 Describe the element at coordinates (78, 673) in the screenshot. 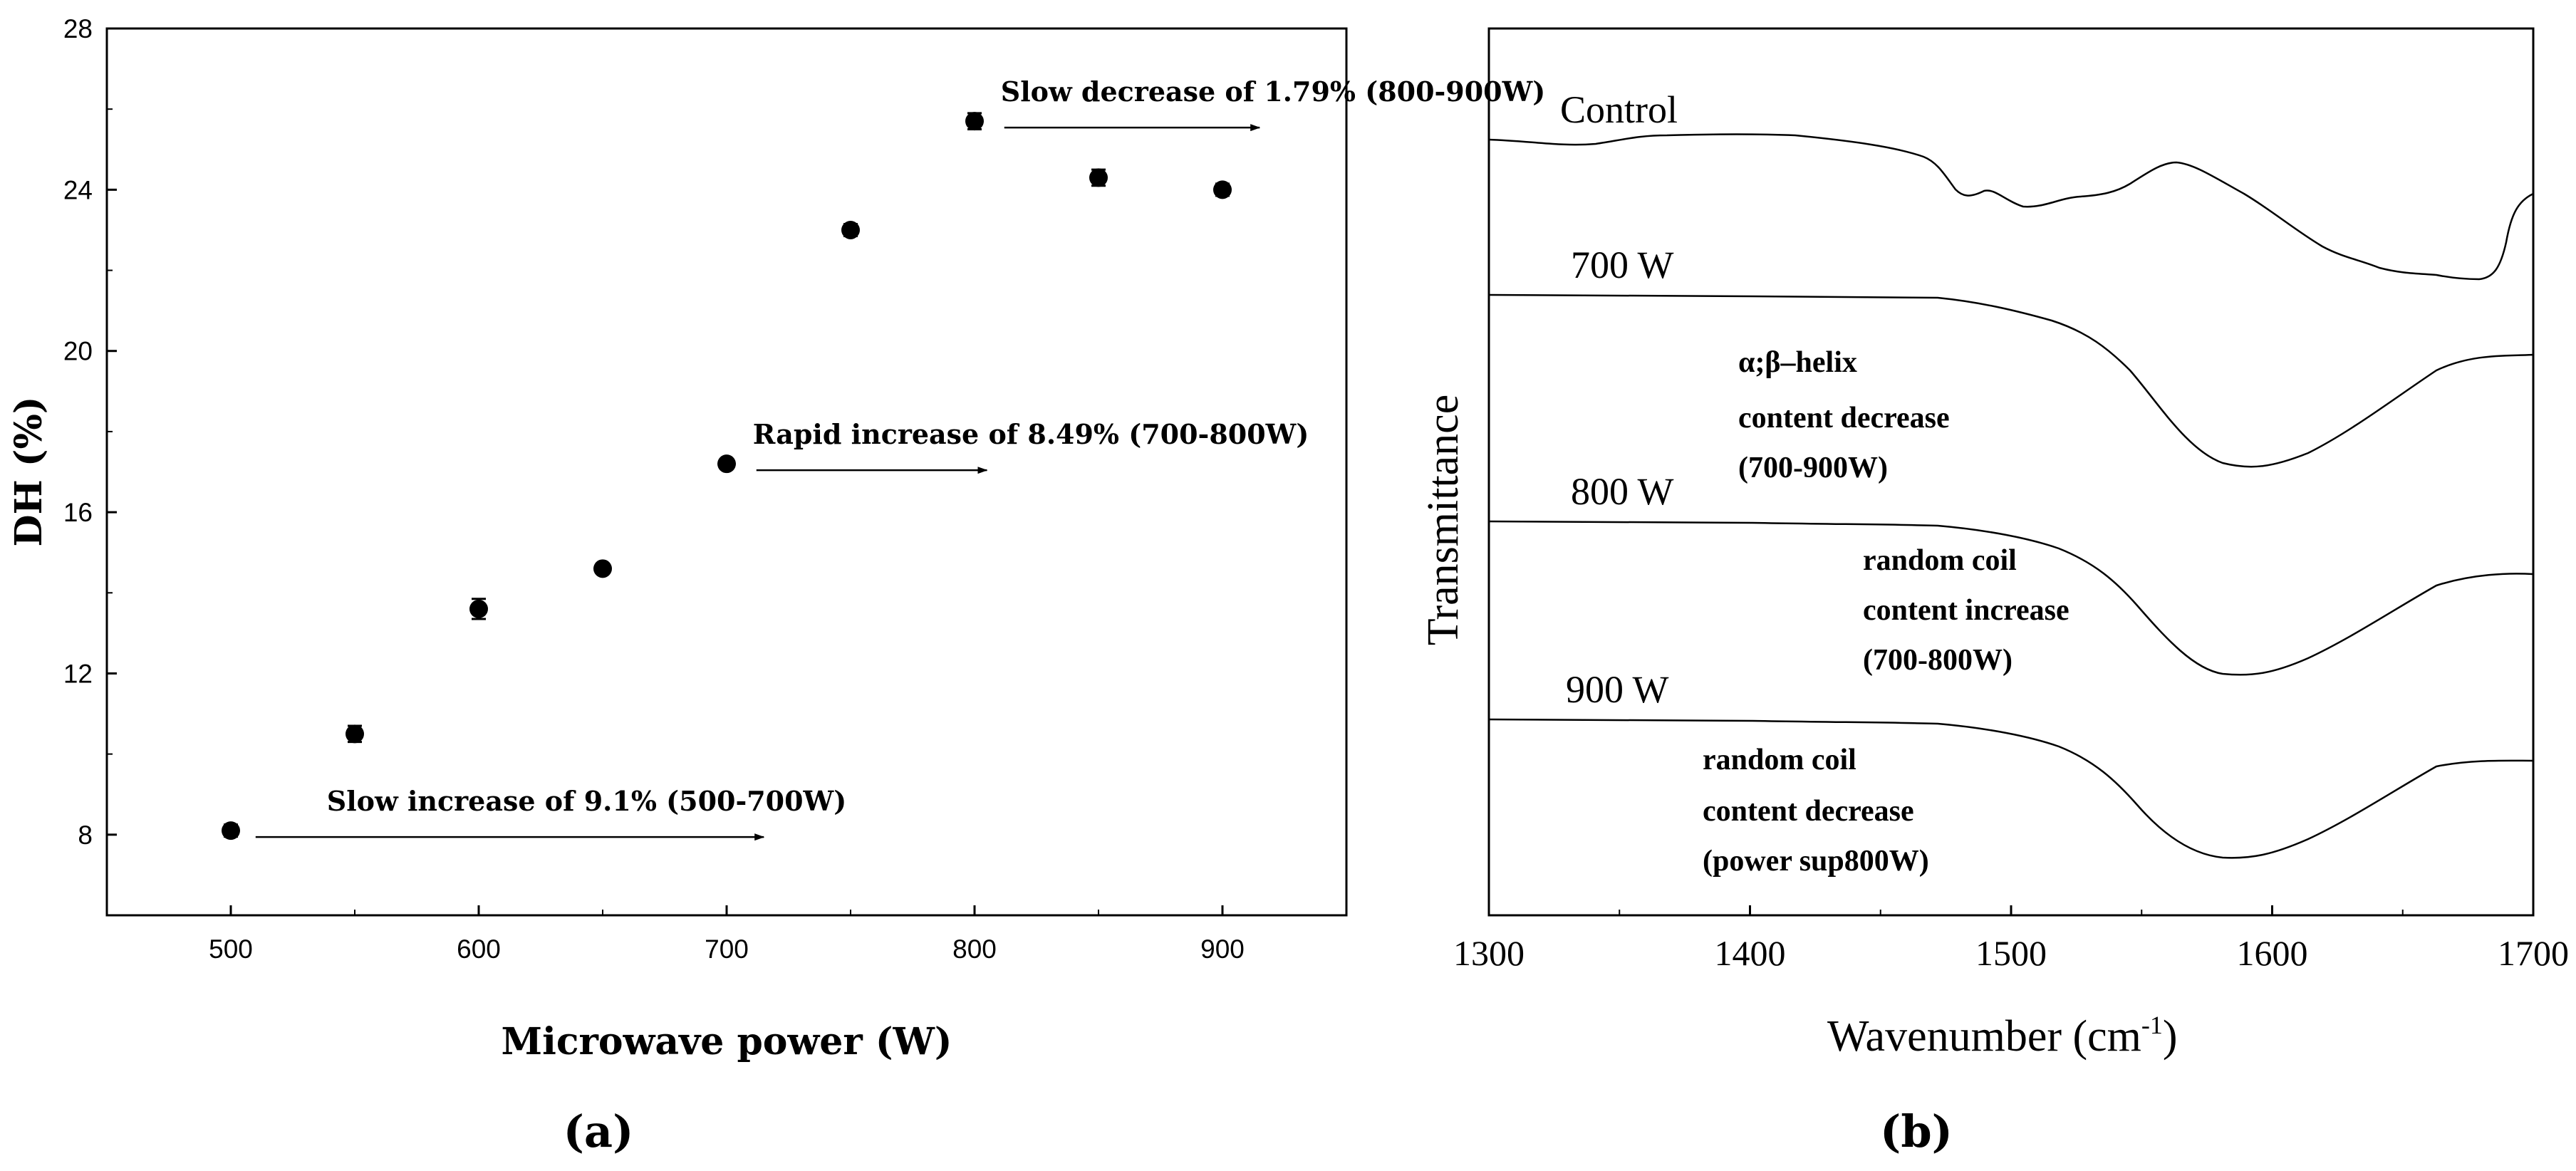

I see `y-tick-label-12: 12` at that location.